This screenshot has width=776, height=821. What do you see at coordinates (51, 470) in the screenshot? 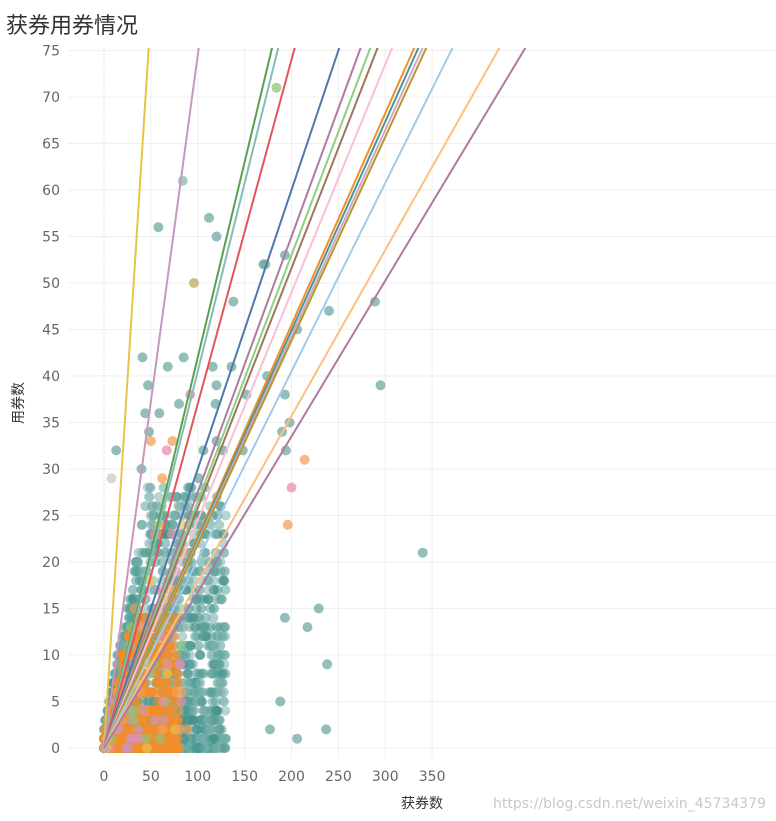
I see `y-tick-label: 30` at bounding box center [51, 470].